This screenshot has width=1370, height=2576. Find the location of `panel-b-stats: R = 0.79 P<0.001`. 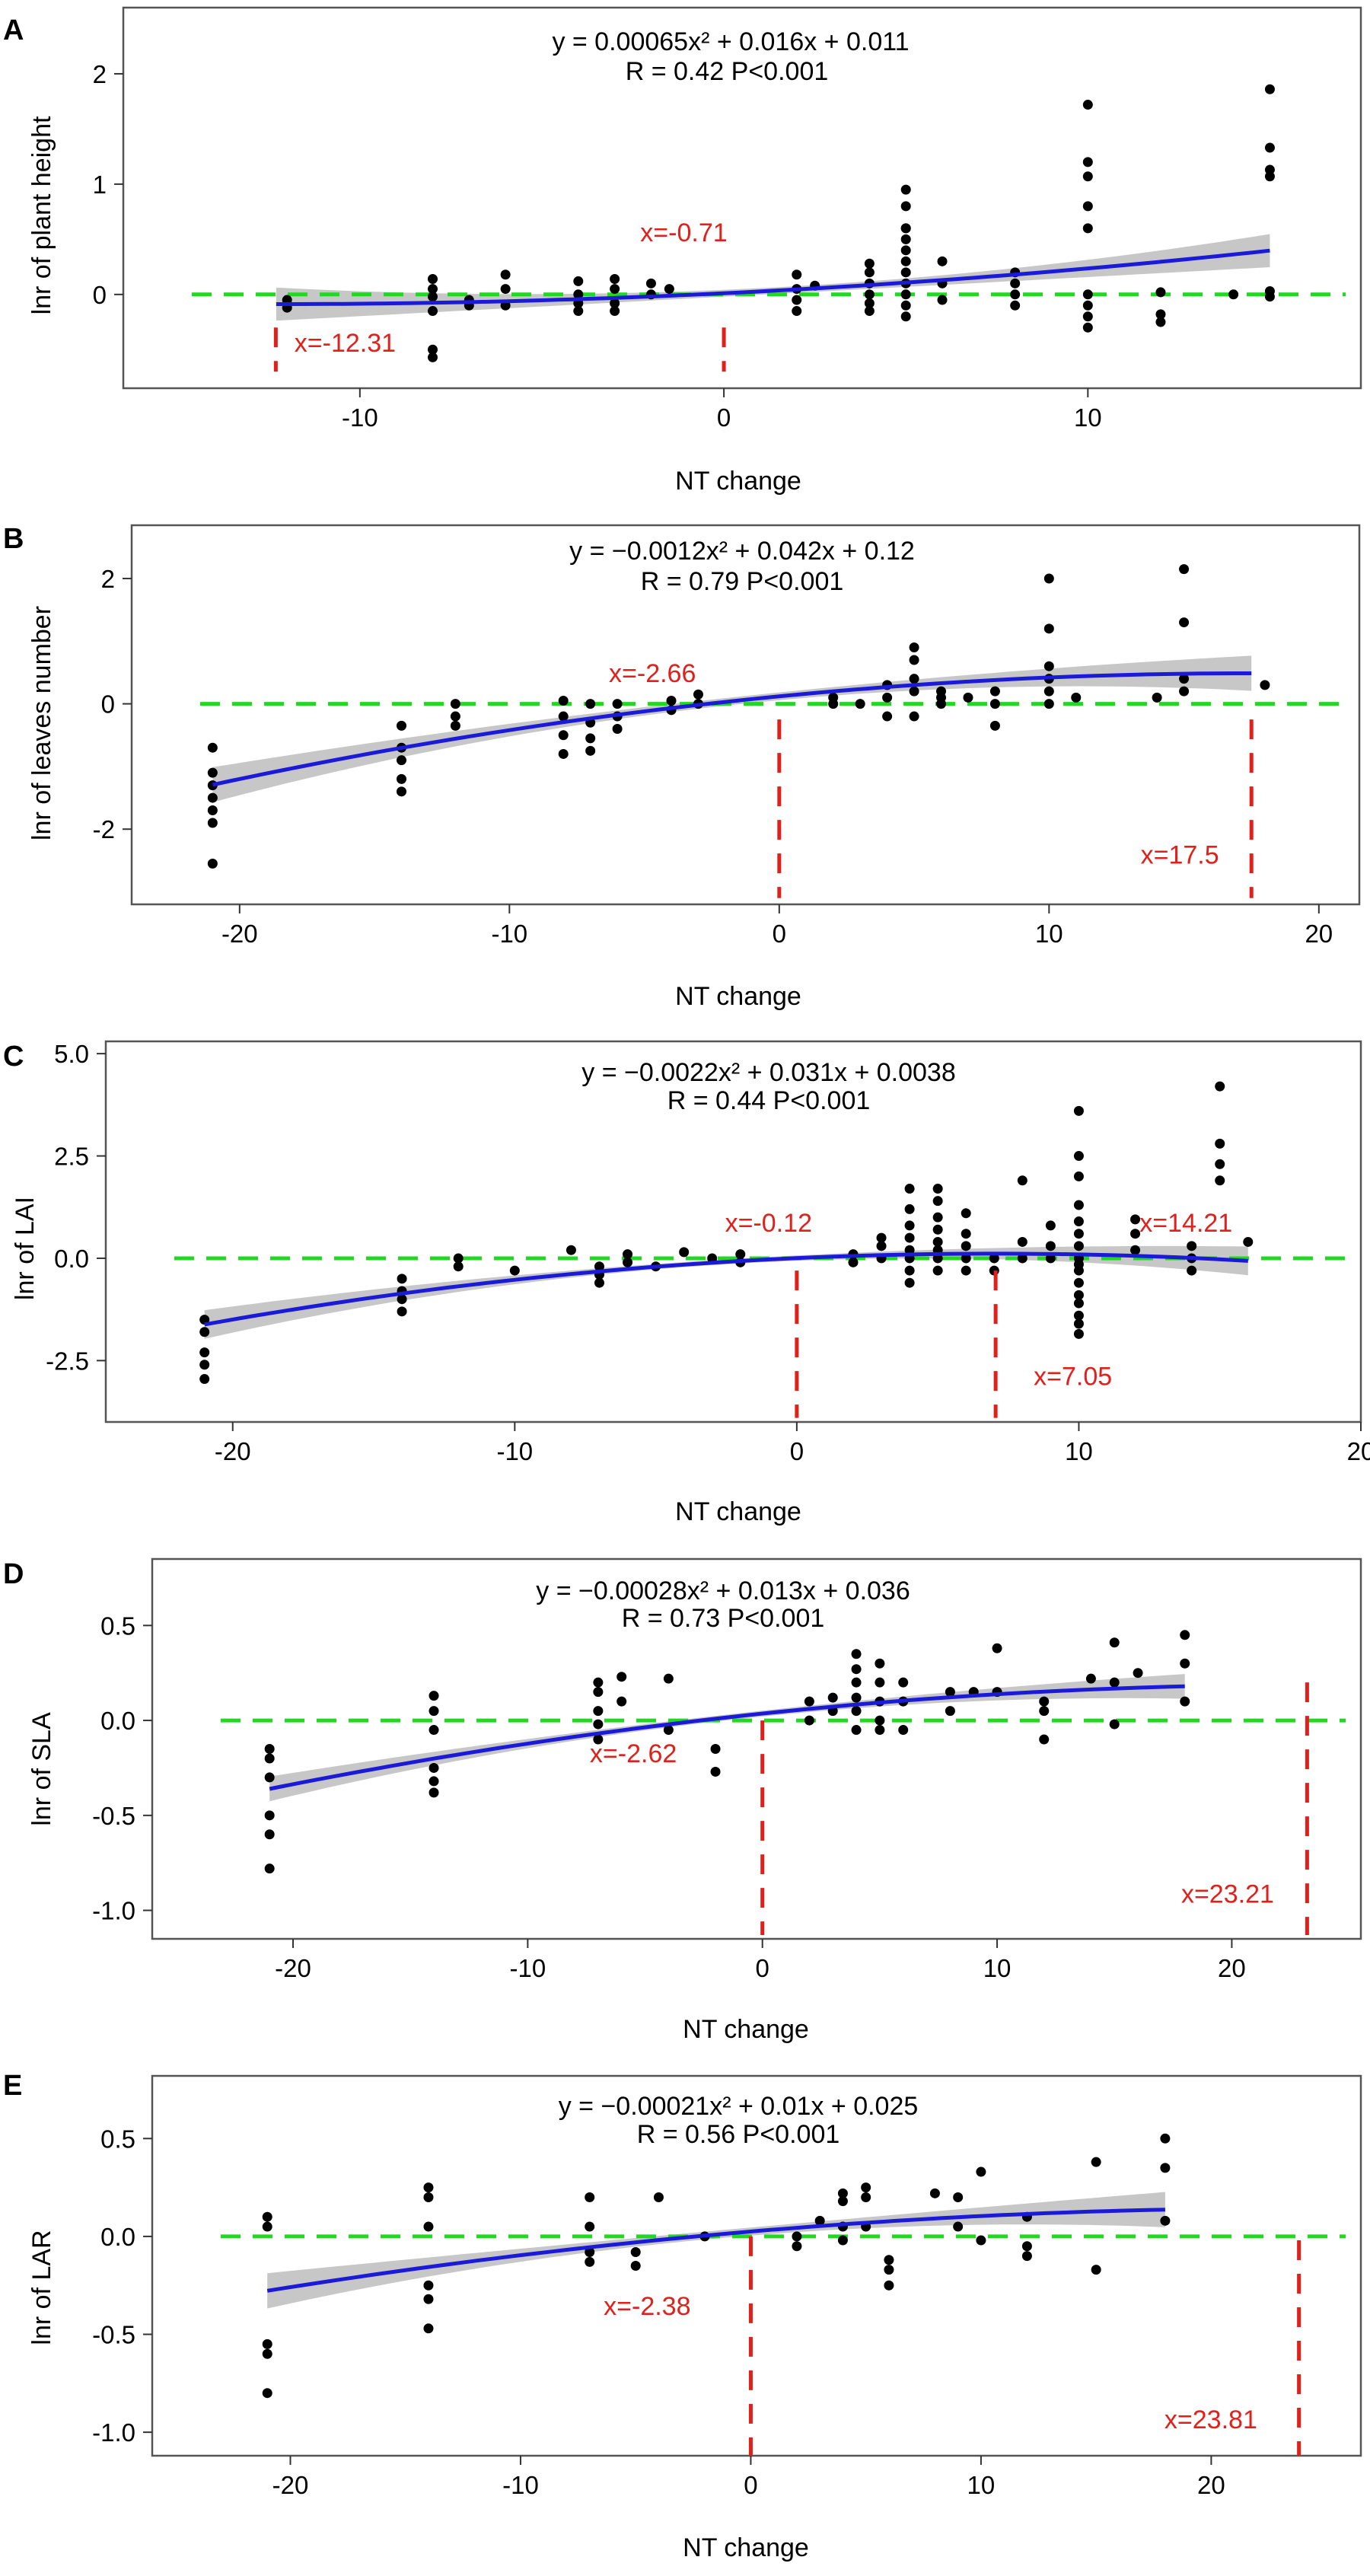

panel-b-stats: R = 0.79 P<0.001 is located at coordinates (742, 581).